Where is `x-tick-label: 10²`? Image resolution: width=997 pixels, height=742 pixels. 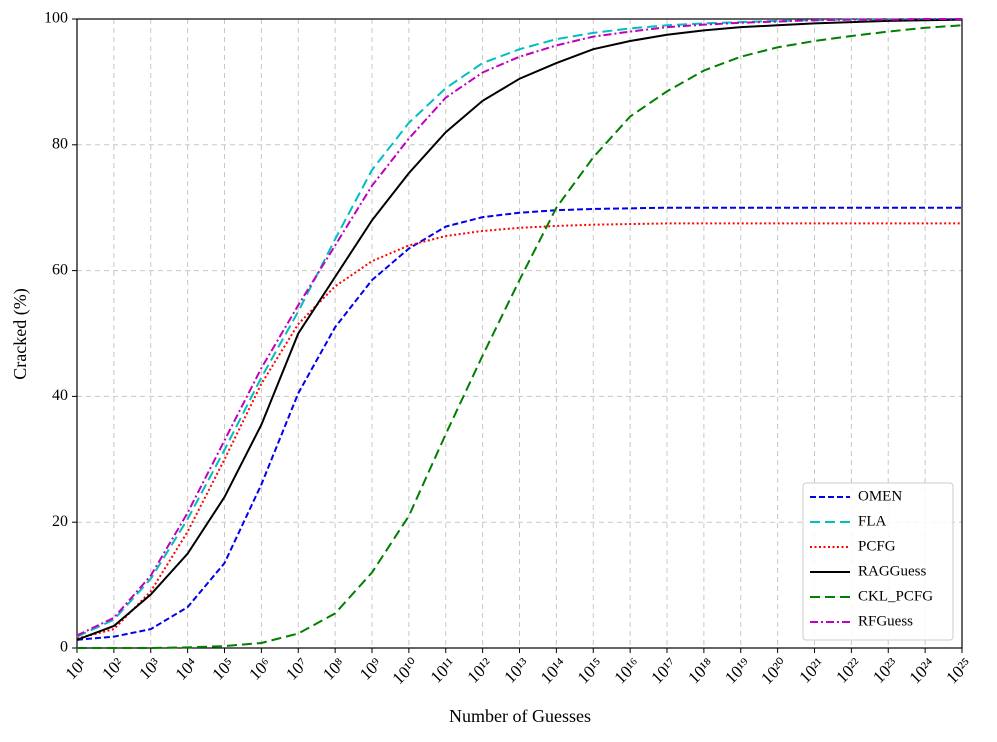
x-tick-label: 10² is located at coordinates (112, 668).